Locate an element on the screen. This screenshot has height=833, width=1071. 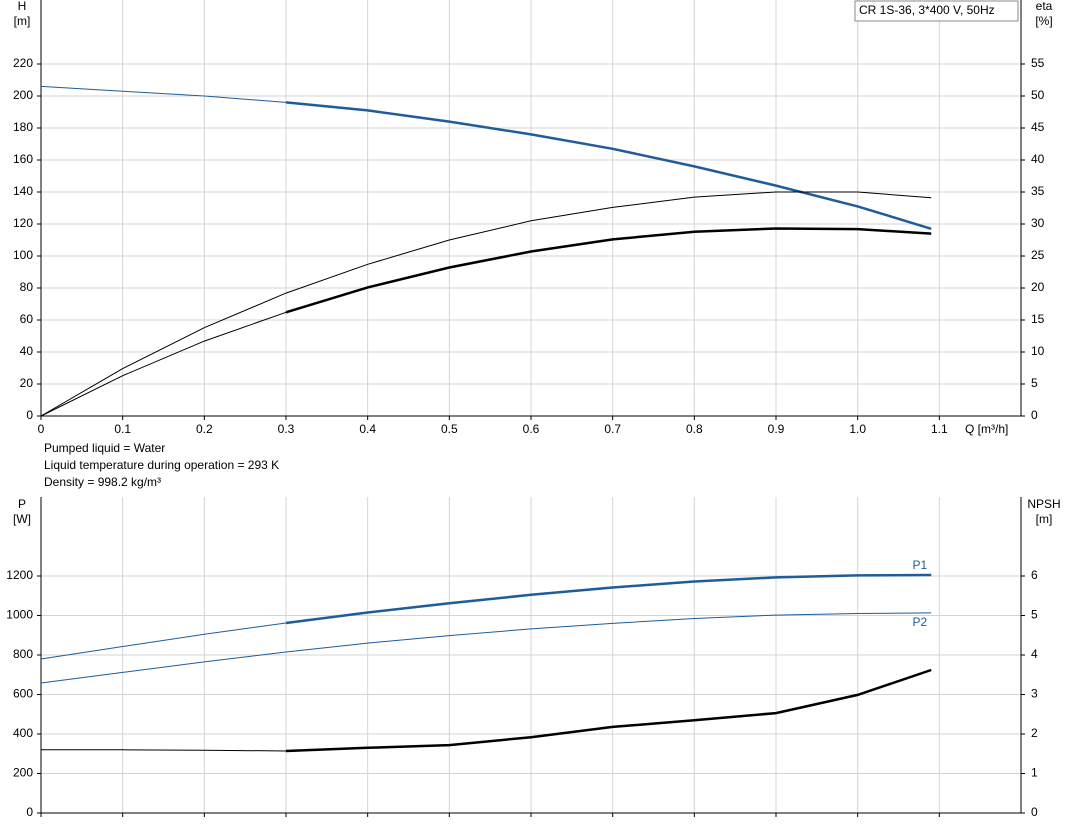
x-tick-label: 0.2 is located at coordinates (204, 429).